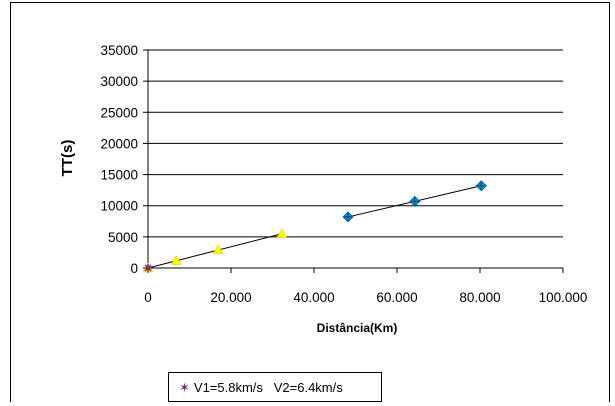  Describe the element at coordinates (119, 175) in the screenshot. I see `y-tick-label: 15000` at that location.